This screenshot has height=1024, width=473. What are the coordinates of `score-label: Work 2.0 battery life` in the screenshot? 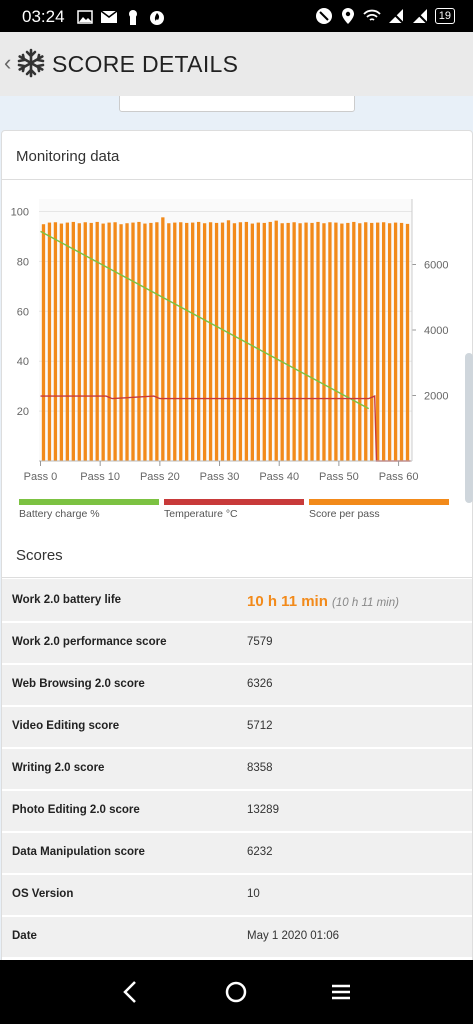 It's located at (67, 600).